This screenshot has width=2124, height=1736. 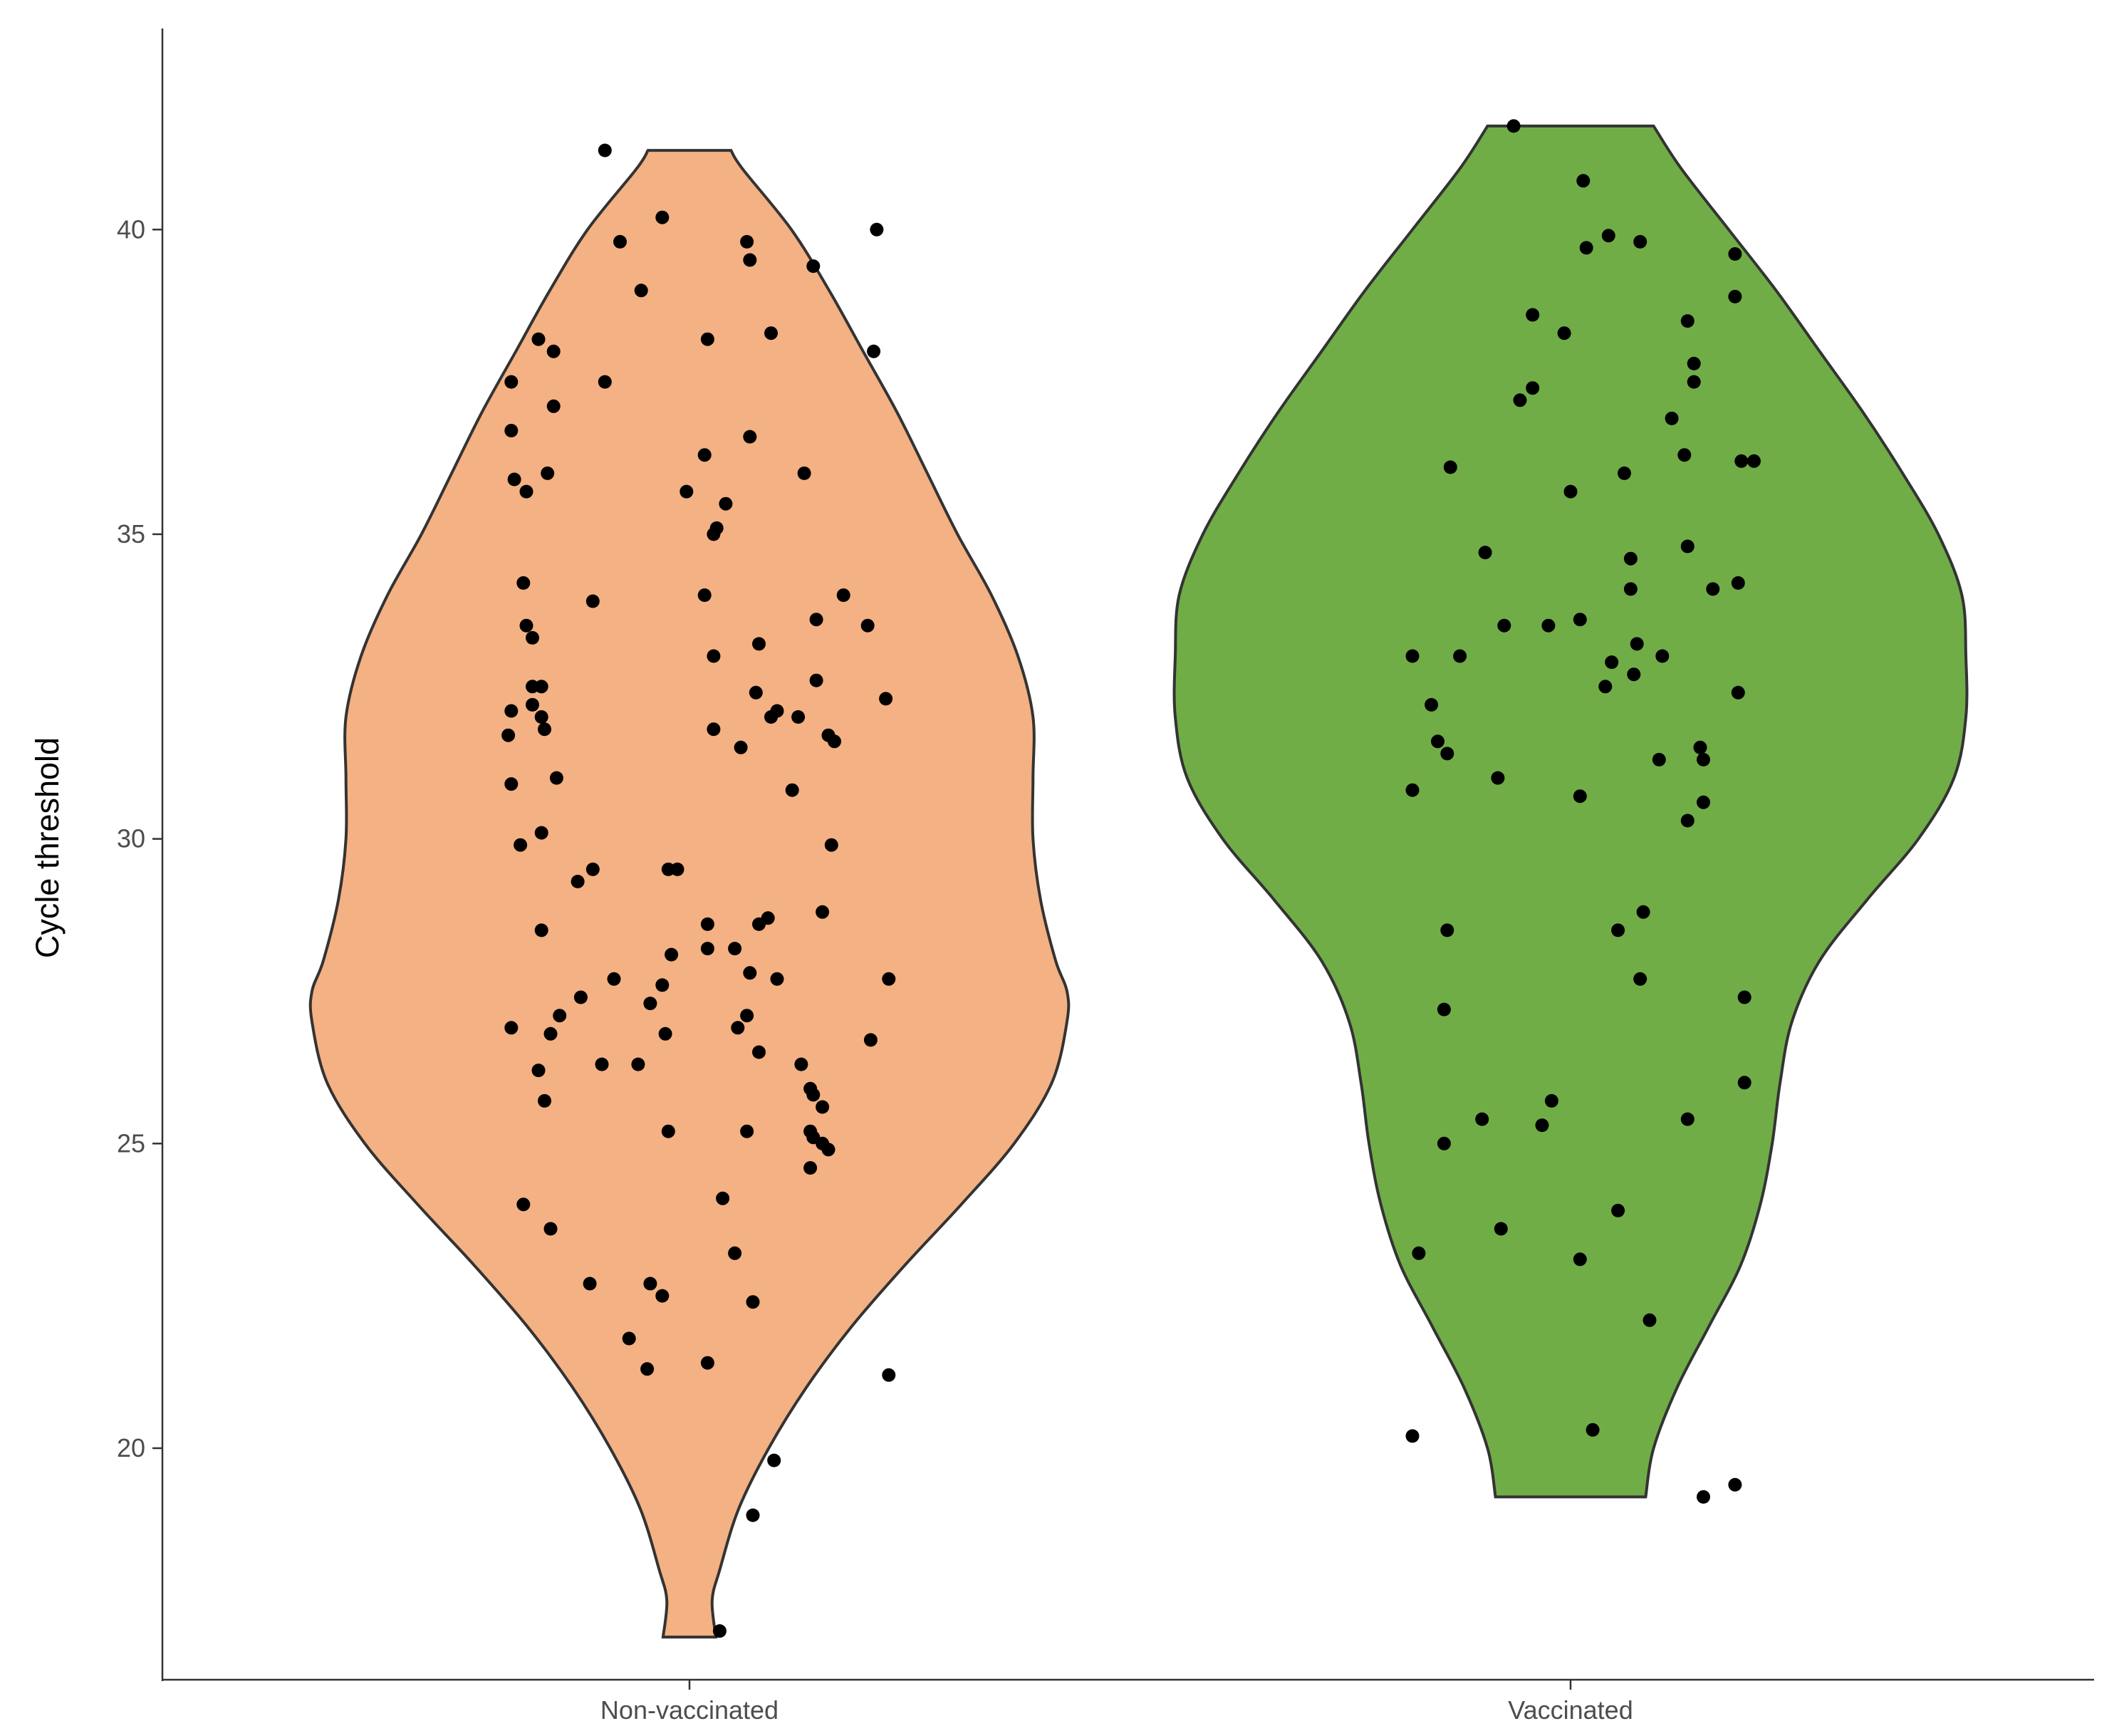 What do you see at coordinates (131, 839) in the screenshot?
I see `y-tick-label: 30` at bounding box center [131, 839].